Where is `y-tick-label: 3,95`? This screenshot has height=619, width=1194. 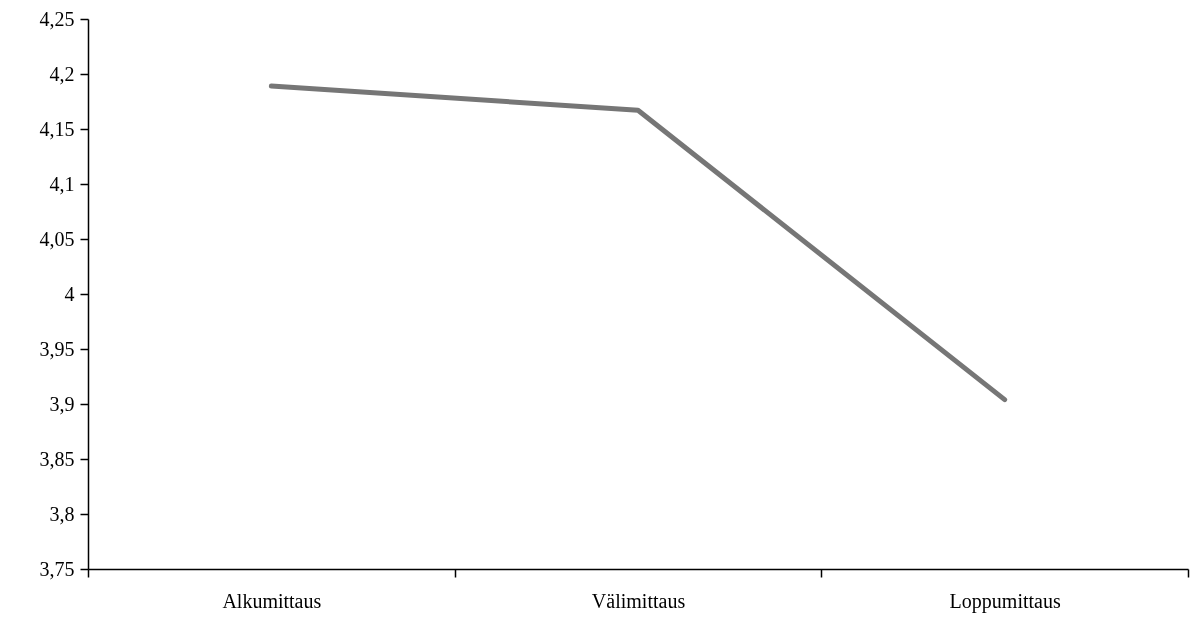 y-tick-label: 3,95 is located at coordinates (57, 348).